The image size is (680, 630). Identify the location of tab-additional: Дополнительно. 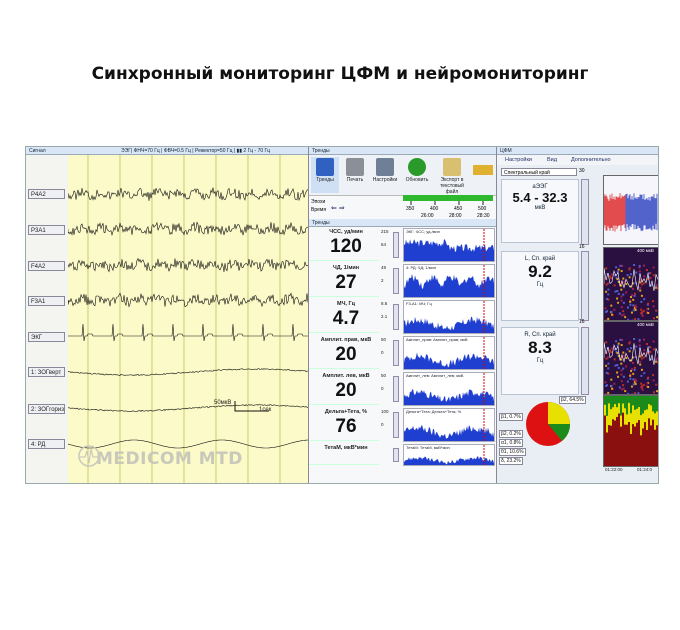
(591, 160).